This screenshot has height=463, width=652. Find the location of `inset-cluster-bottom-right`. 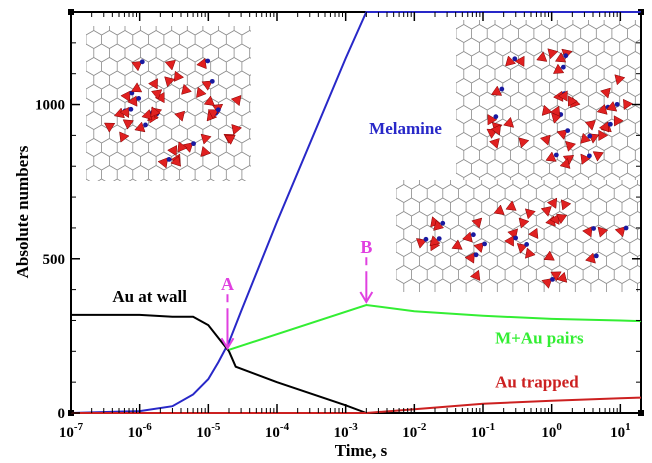

inset-cluster-bottom-right is located at coordinates (518, 236).